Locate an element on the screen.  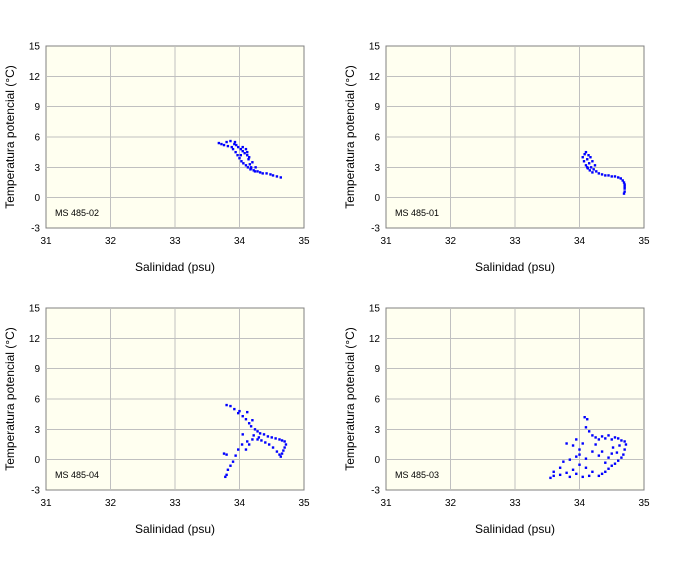
station-label: MS 485-03 is located at coordinates (417, 475).